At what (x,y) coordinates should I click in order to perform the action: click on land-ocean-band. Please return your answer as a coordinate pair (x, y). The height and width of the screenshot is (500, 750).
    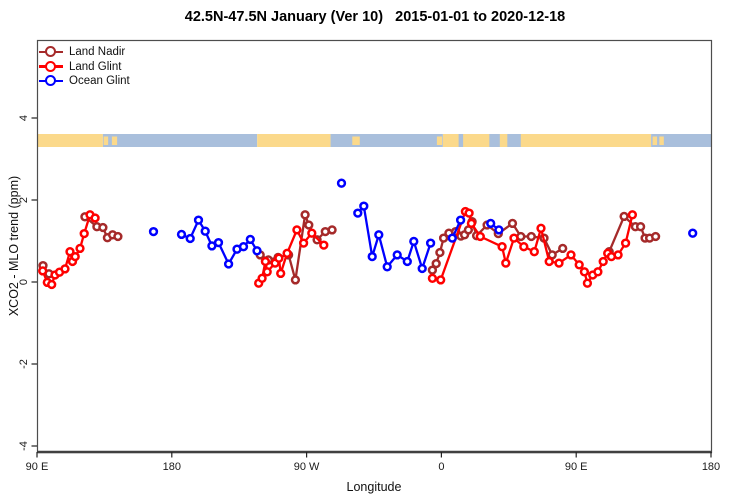
    Looking at the image, I should click on (374, 140).